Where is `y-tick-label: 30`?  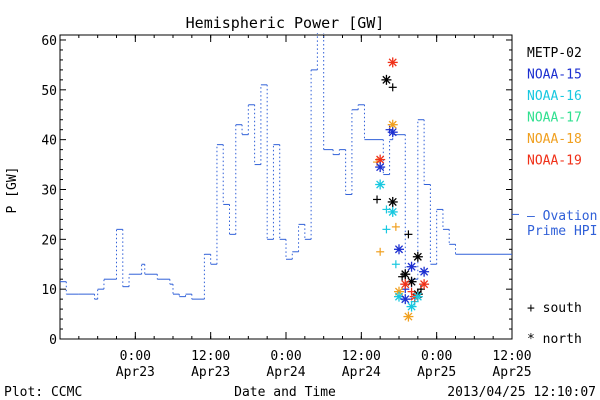 y-tick-label: 30 is located at coordinates (49, 190).